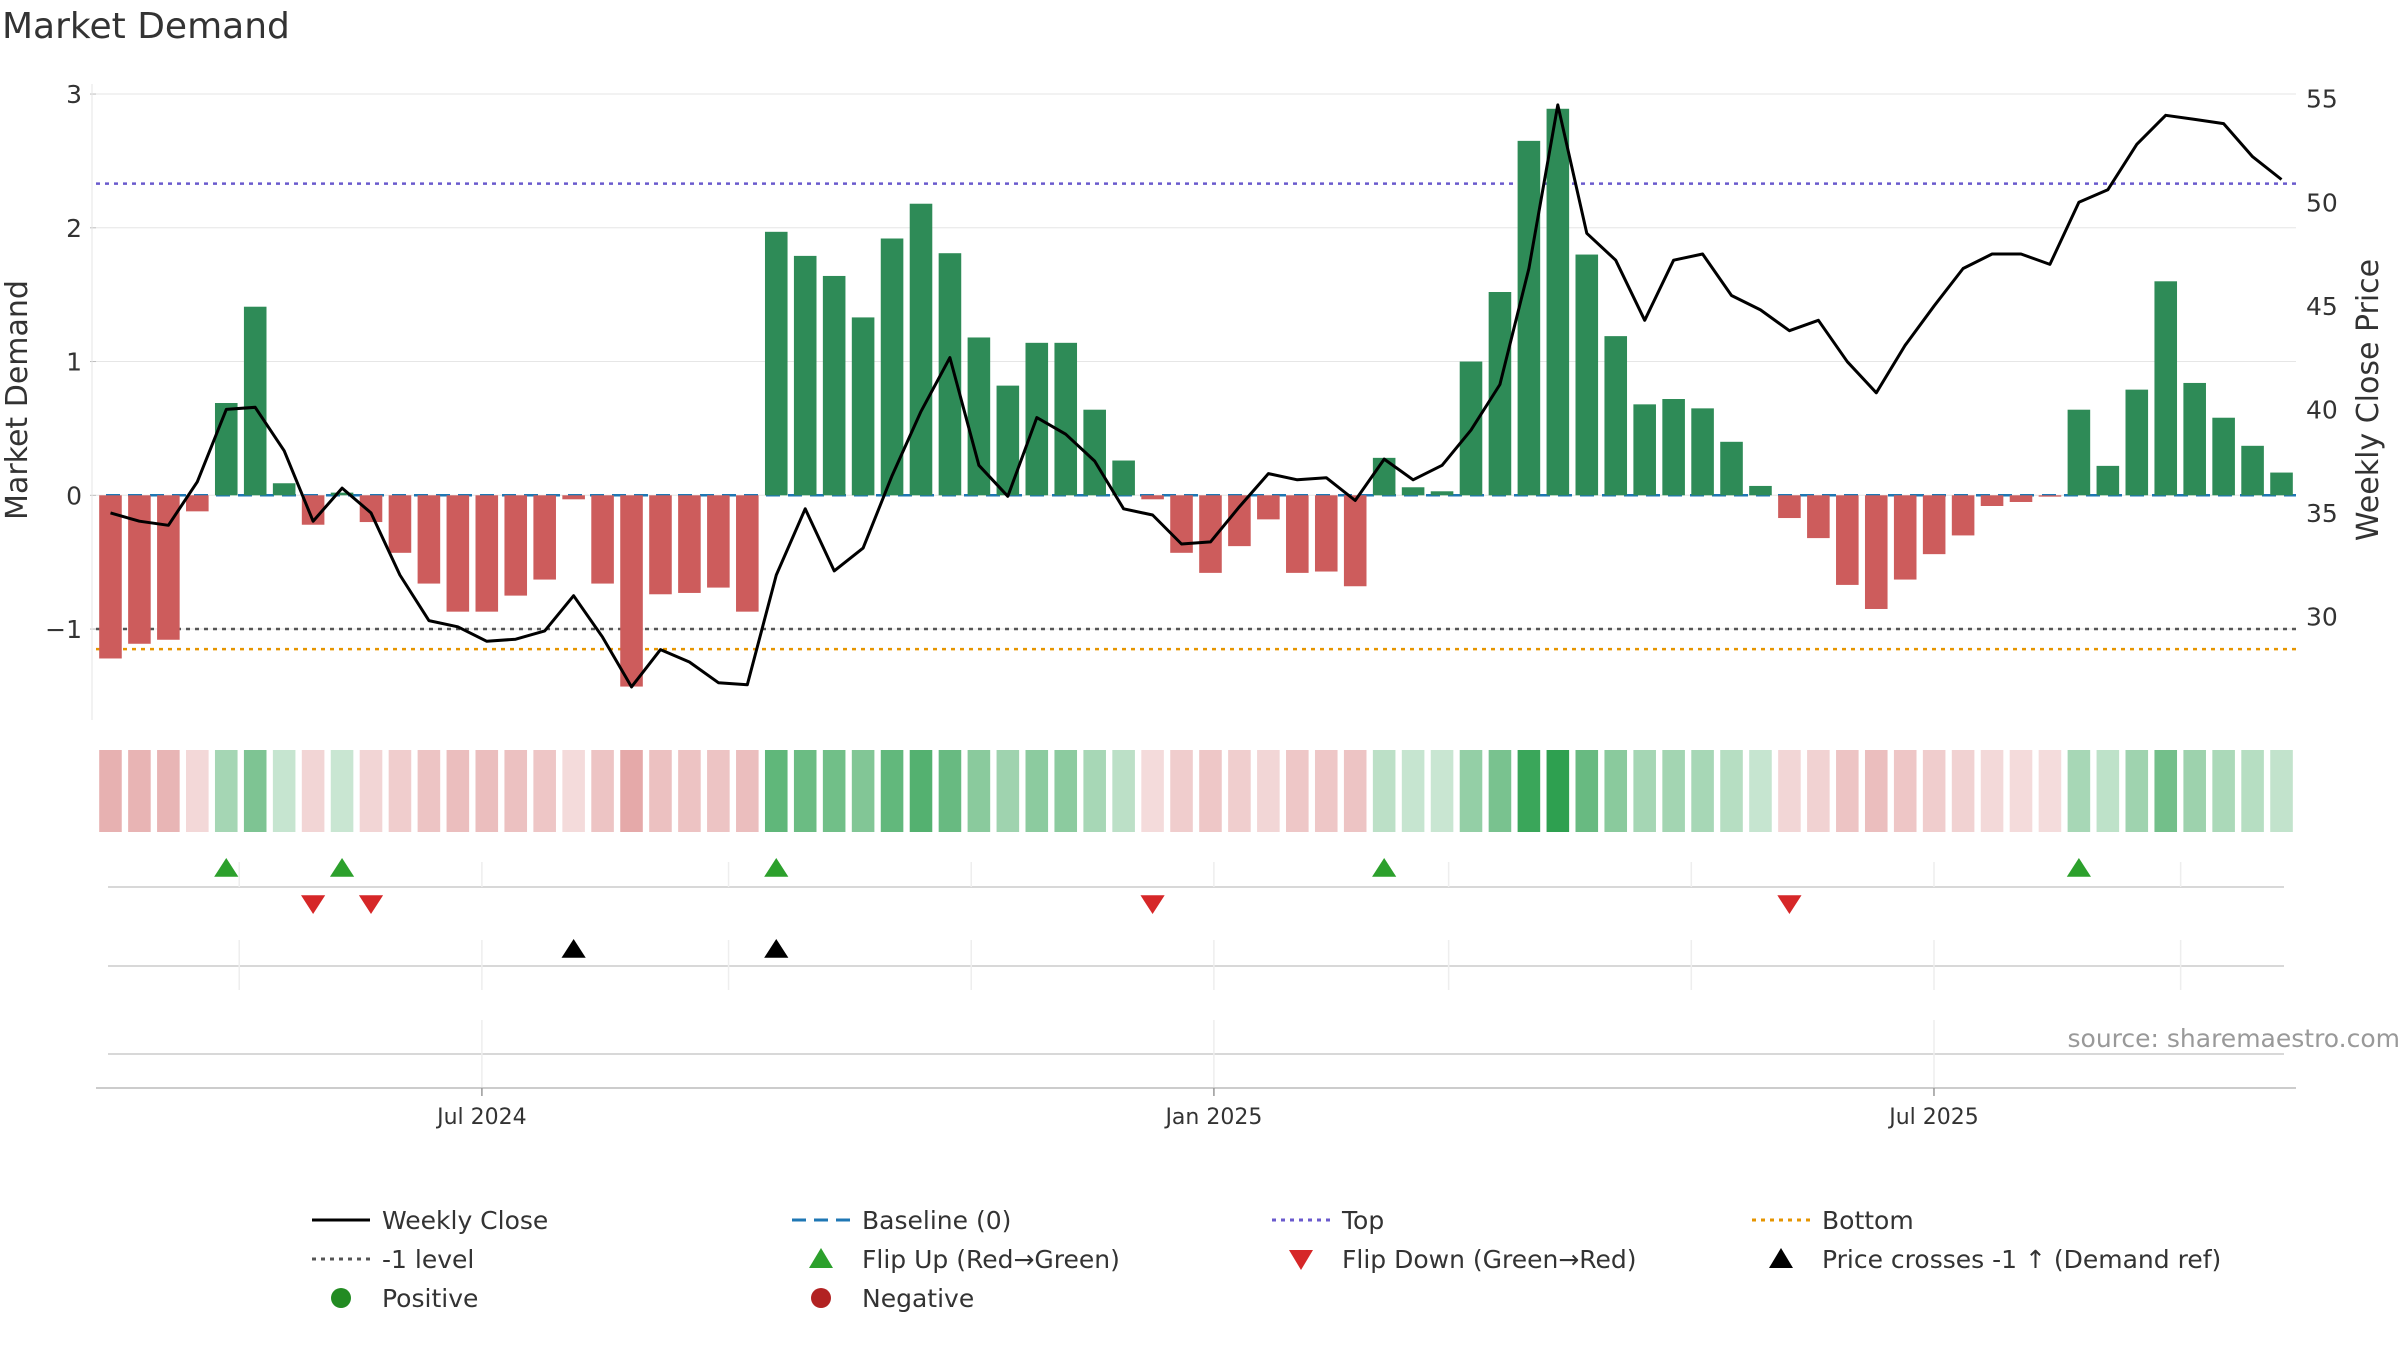  What do you see at coordinates (1301, 1260) in the screenshot?
I see `triangle-down-icon` at bounding box center [1301, 1260].